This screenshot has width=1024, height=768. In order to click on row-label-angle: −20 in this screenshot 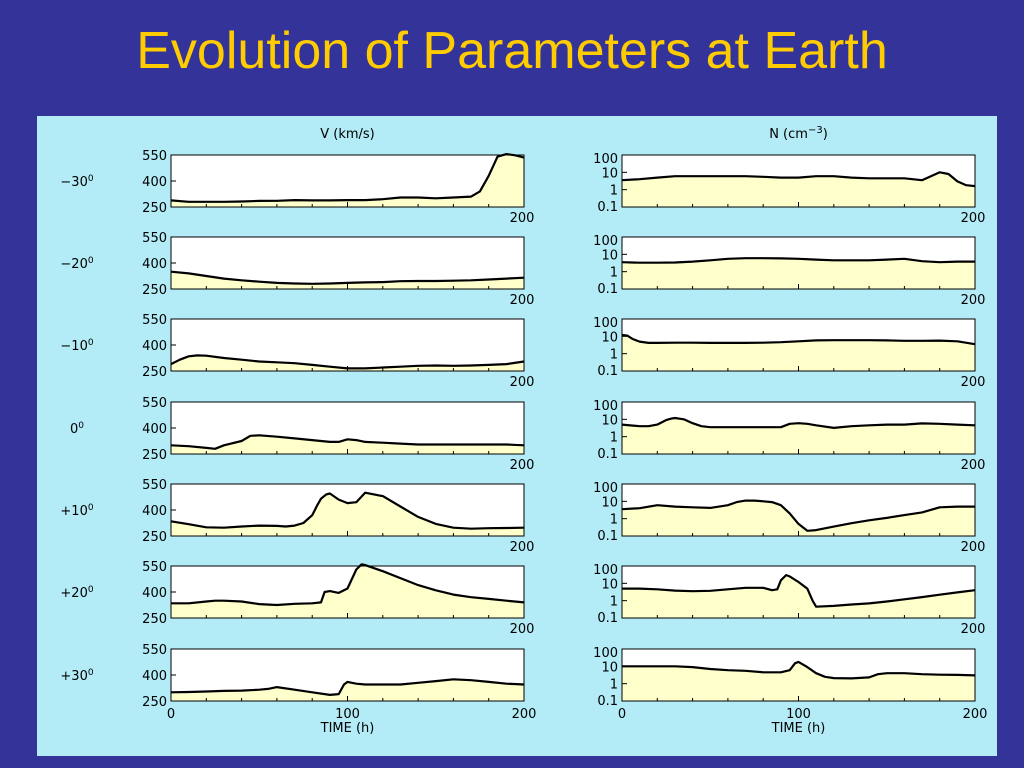, I will do `click(73, 264)`.